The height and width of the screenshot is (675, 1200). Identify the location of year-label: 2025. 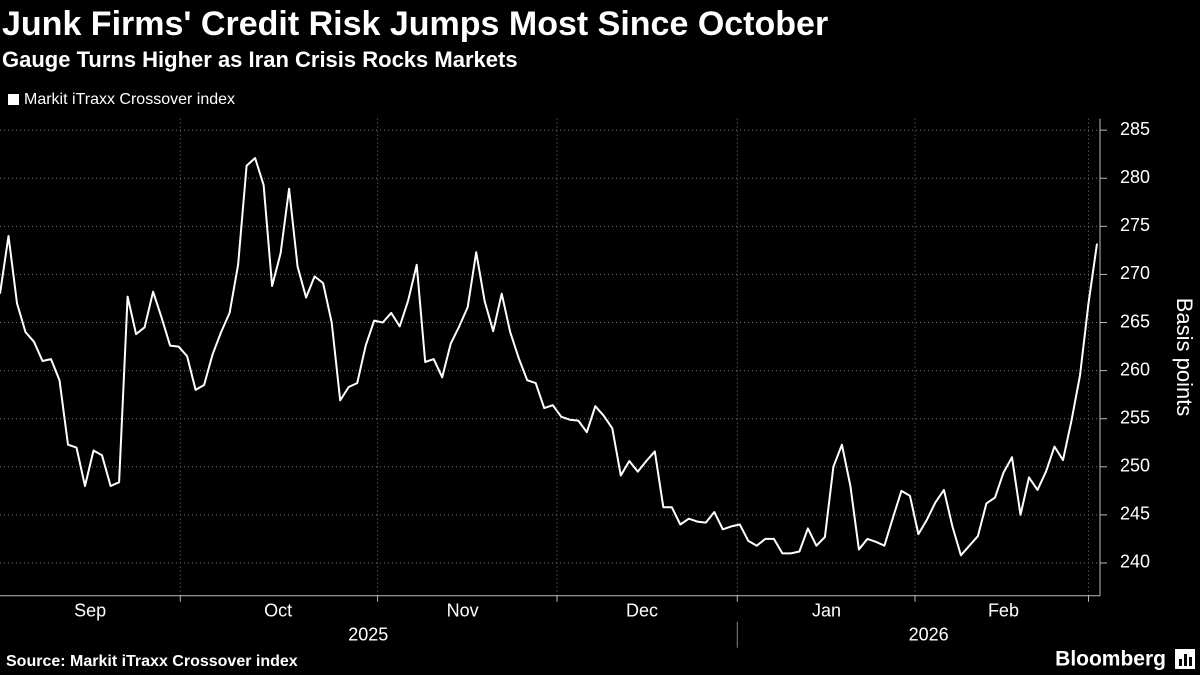
(368, 634).